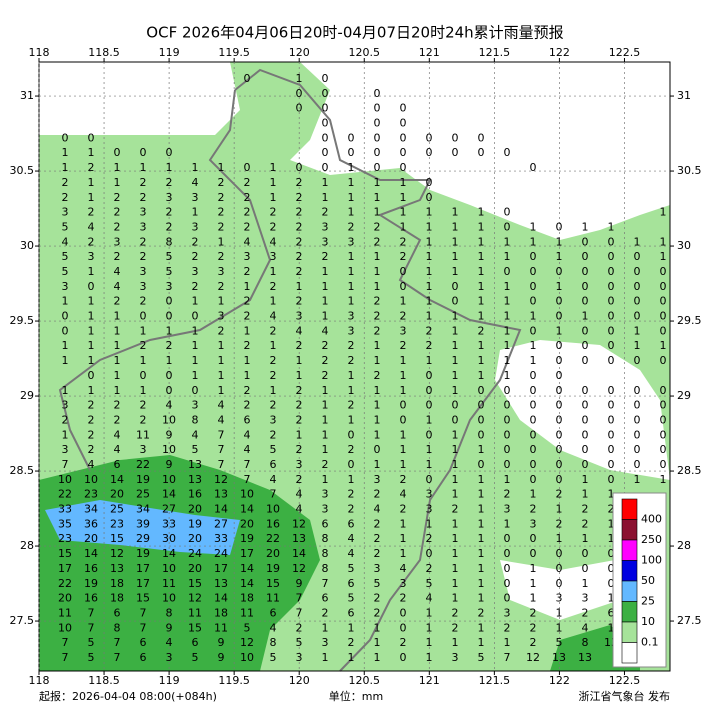  I want to click on rain-value: 13, so click(221, 494).